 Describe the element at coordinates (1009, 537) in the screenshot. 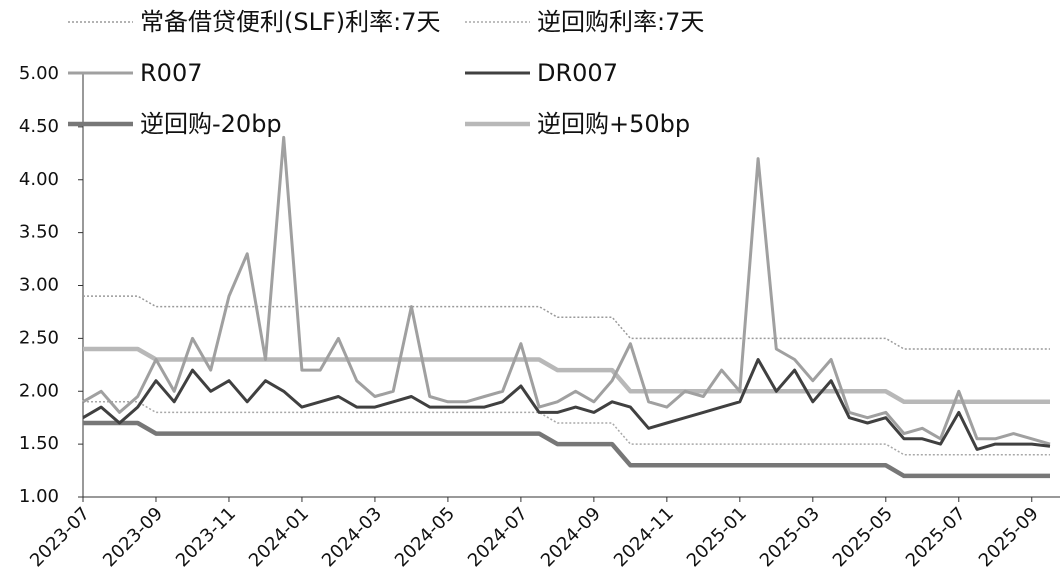

I see `x-tick-label: 2025-09` at that location.